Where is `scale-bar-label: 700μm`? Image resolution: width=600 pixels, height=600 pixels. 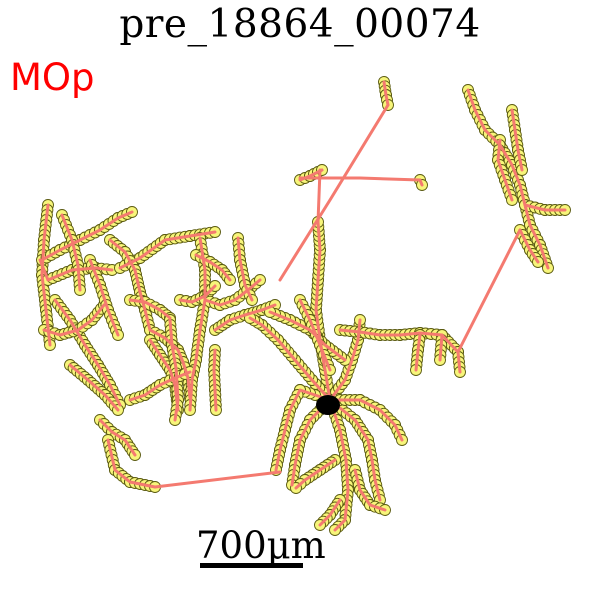
scale-bar-label: 700μm is located at coordinates (261, 545).